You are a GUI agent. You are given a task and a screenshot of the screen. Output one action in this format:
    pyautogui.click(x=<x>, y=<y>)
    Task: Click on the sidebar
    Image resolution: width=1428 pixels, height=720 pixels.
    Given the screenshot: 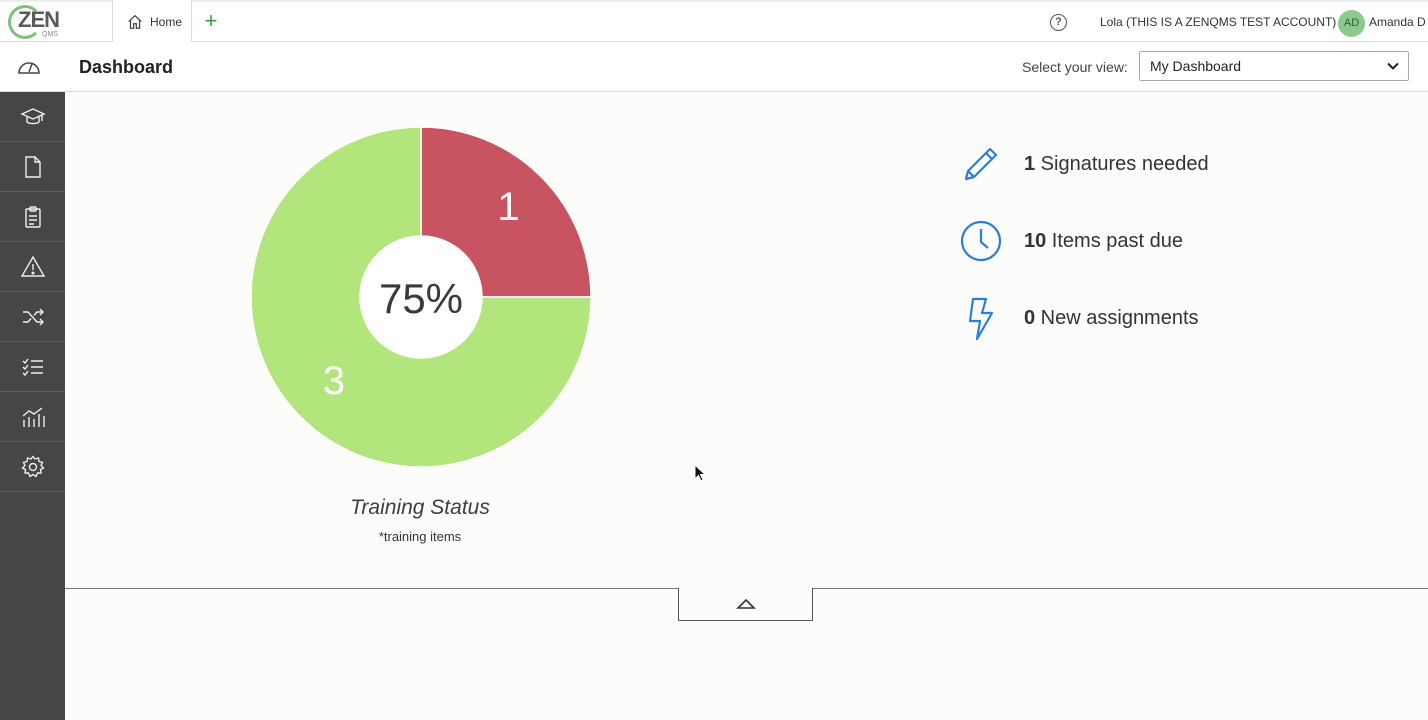 What is the action you would take?
    pyautogui.click(x=32, y=406)
    